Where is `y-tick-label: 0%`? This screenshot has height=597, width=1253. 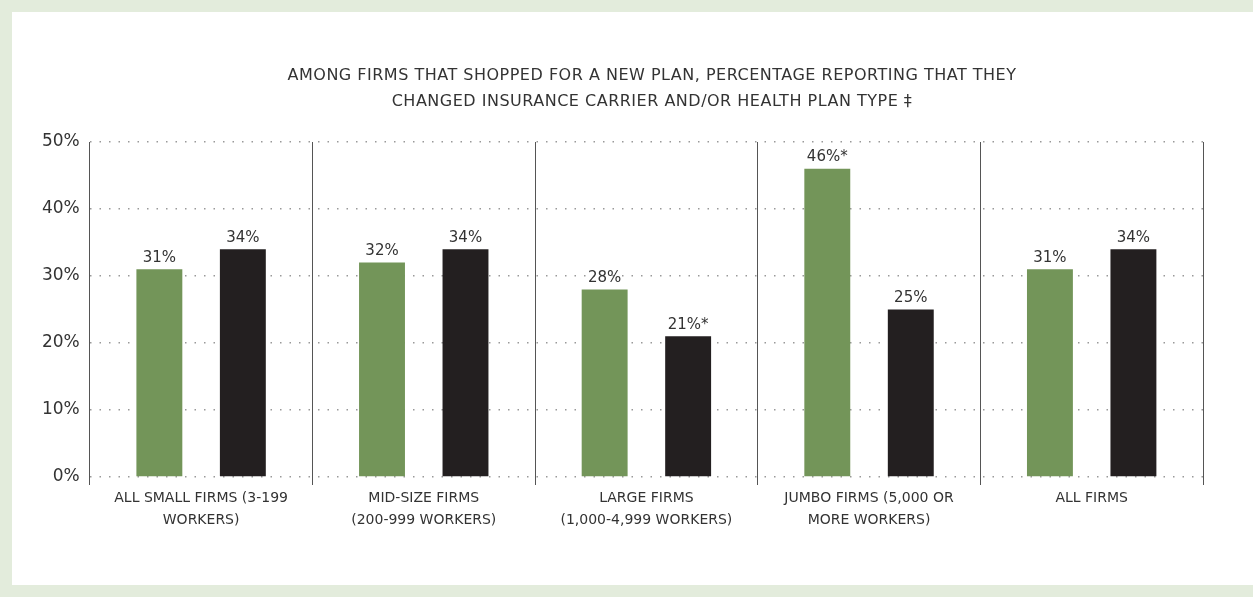 y-tick-label: 0% is located at coordinates (66, 475).